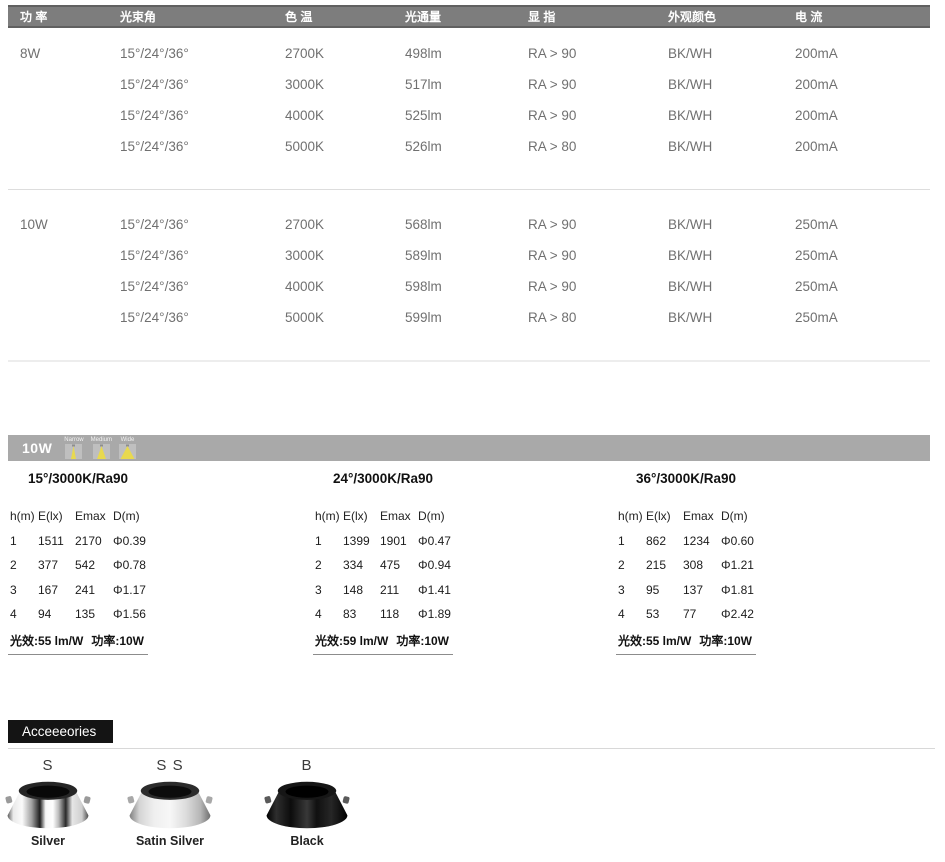  I want to click on cell-flux: 526lm, so click(423, 146).